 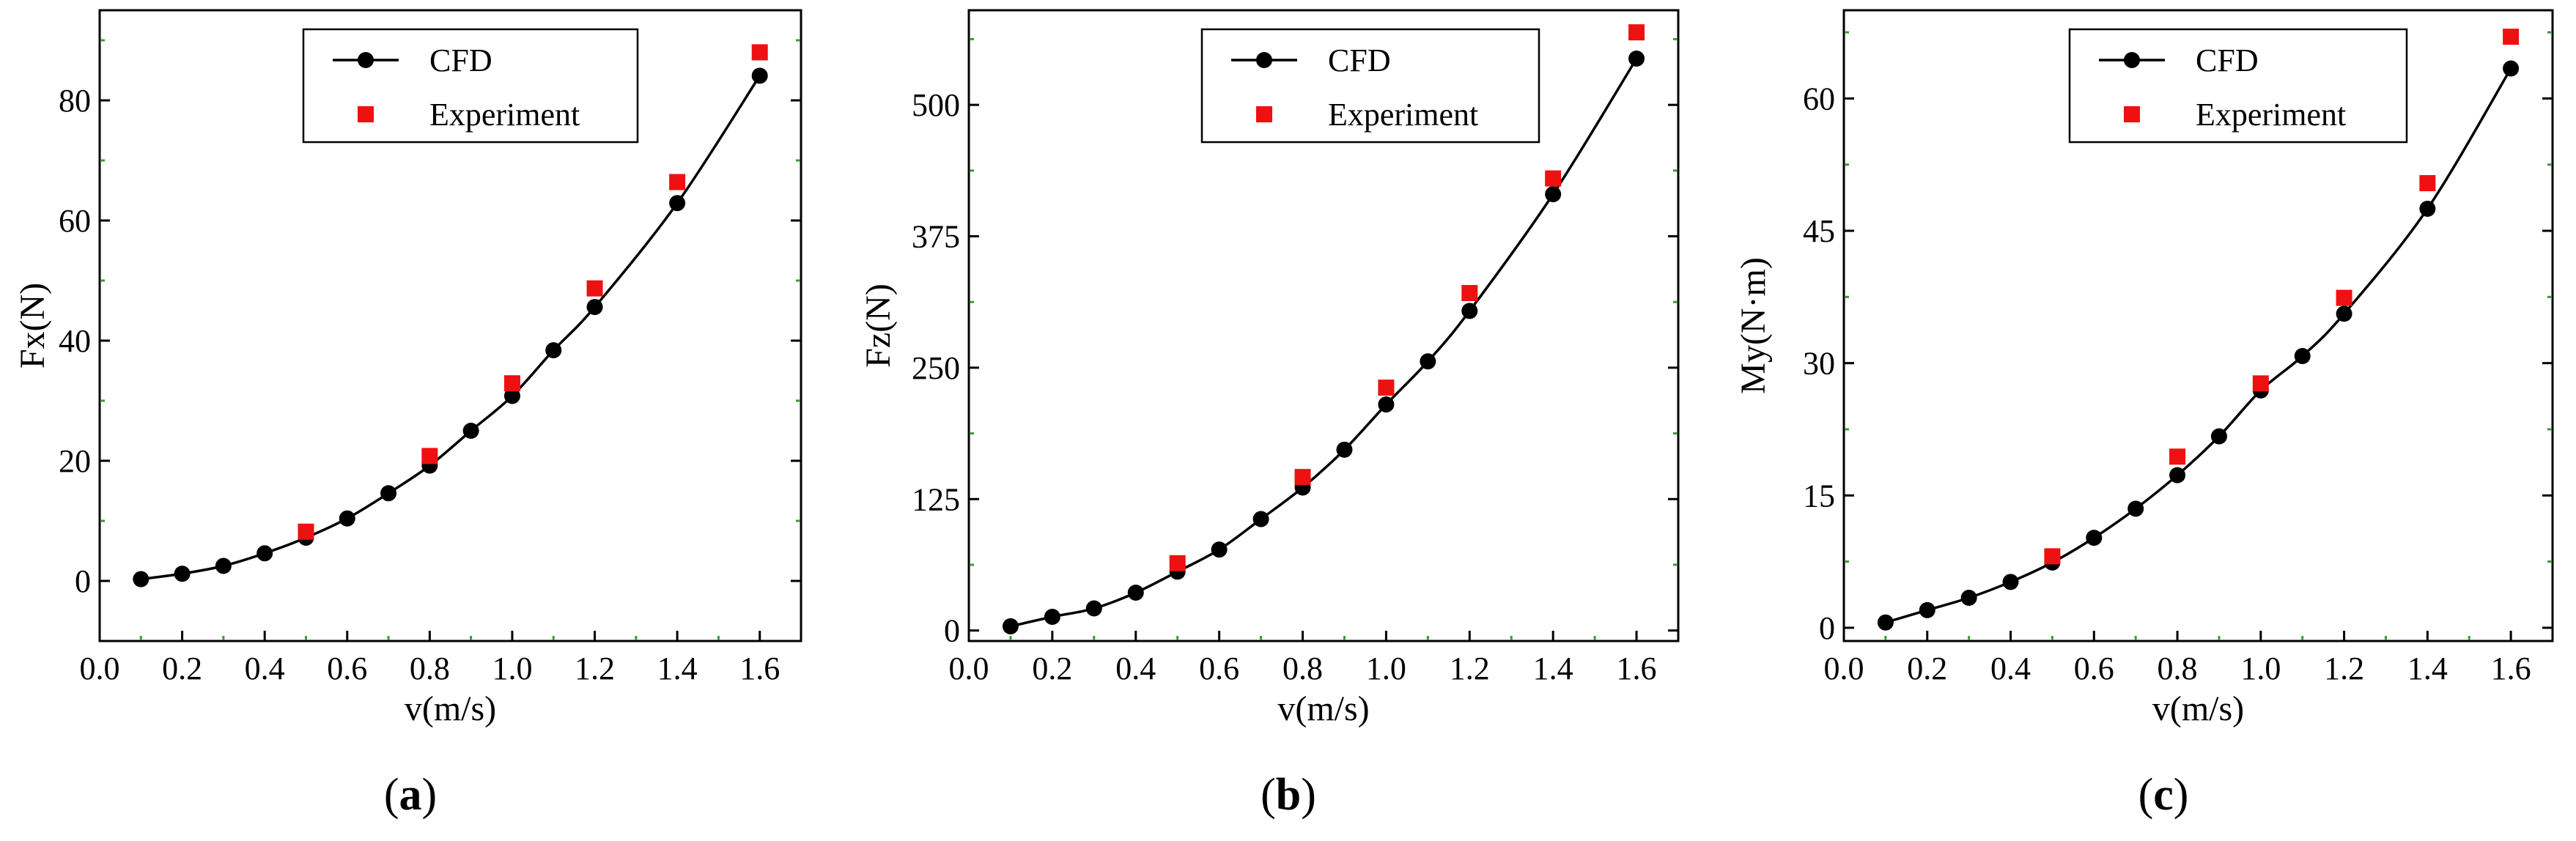 What do you see at coordinates (366, 60) in the screenshot?
I see `legend-cfd-marker` at bounding box center [366, 60].